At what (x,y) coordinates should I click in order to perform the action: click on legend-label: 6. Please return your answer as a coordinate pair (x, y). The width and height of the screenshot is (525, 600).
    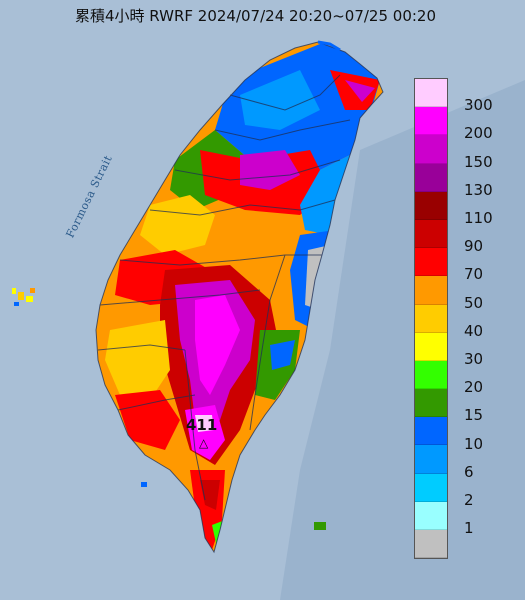
    Looking at the image, I should click on (469, 471).